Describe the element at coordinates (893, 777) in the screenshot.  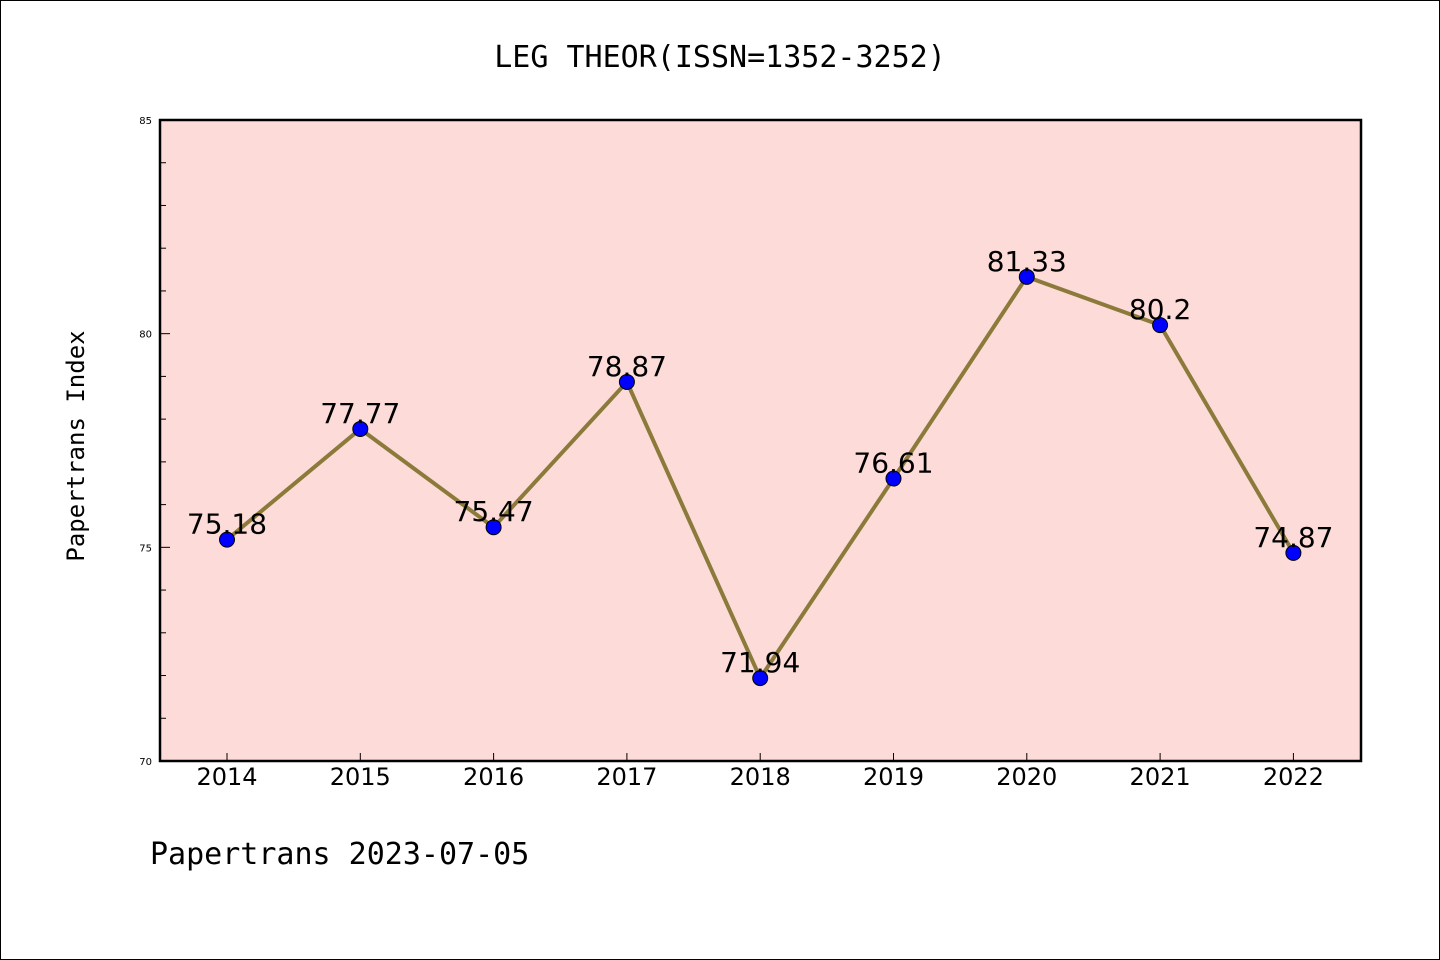
I see `x-tick-label: 2019` at that location.